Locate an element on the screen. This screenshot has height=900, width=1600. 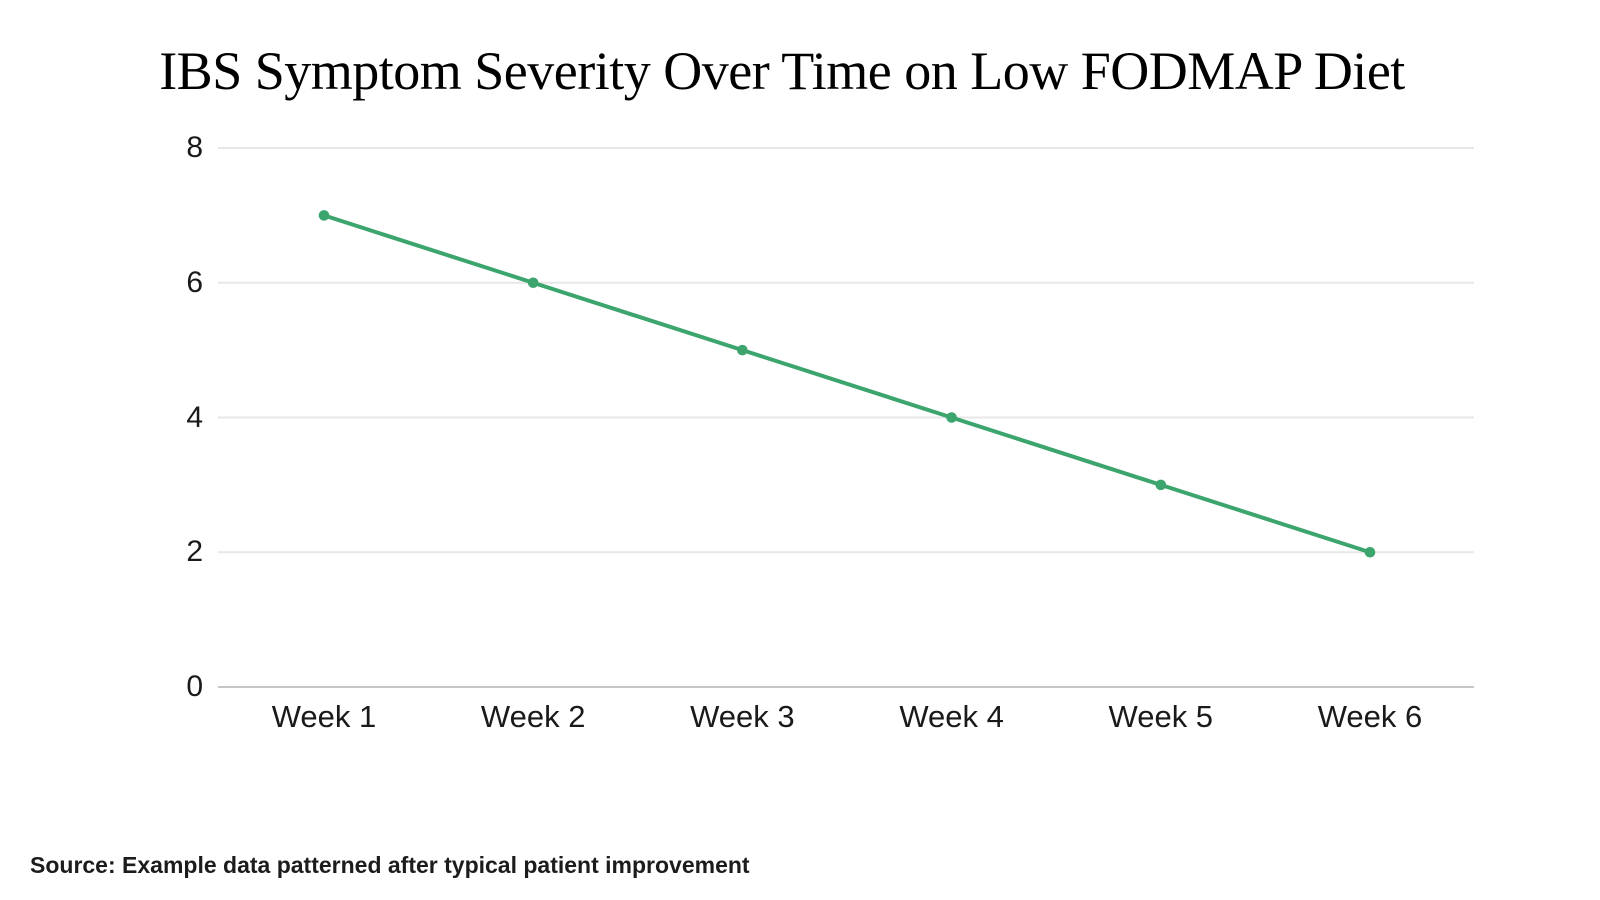
y-tick-label: 8 is located at coordinates (194, 147).